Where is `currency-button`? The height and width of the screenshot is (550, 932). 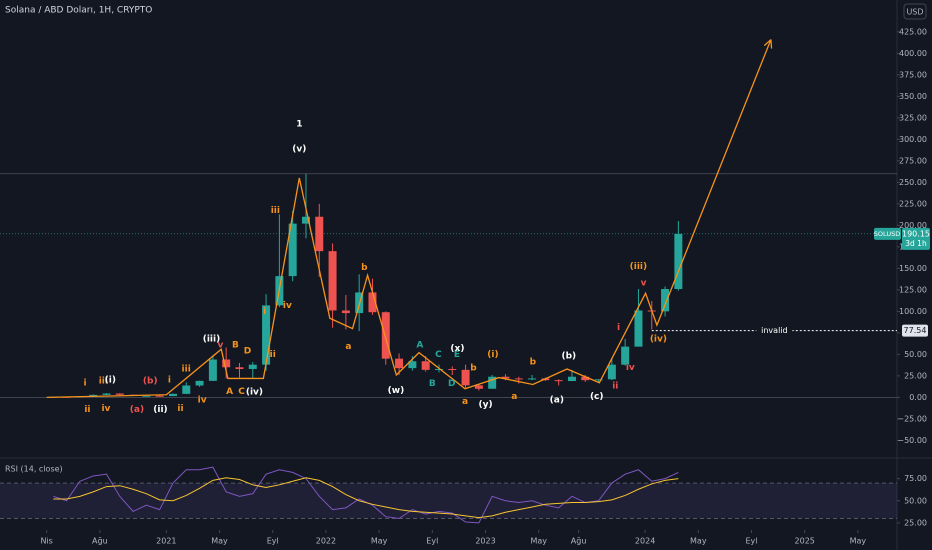 currency-button is located at coordinates (915, 11).